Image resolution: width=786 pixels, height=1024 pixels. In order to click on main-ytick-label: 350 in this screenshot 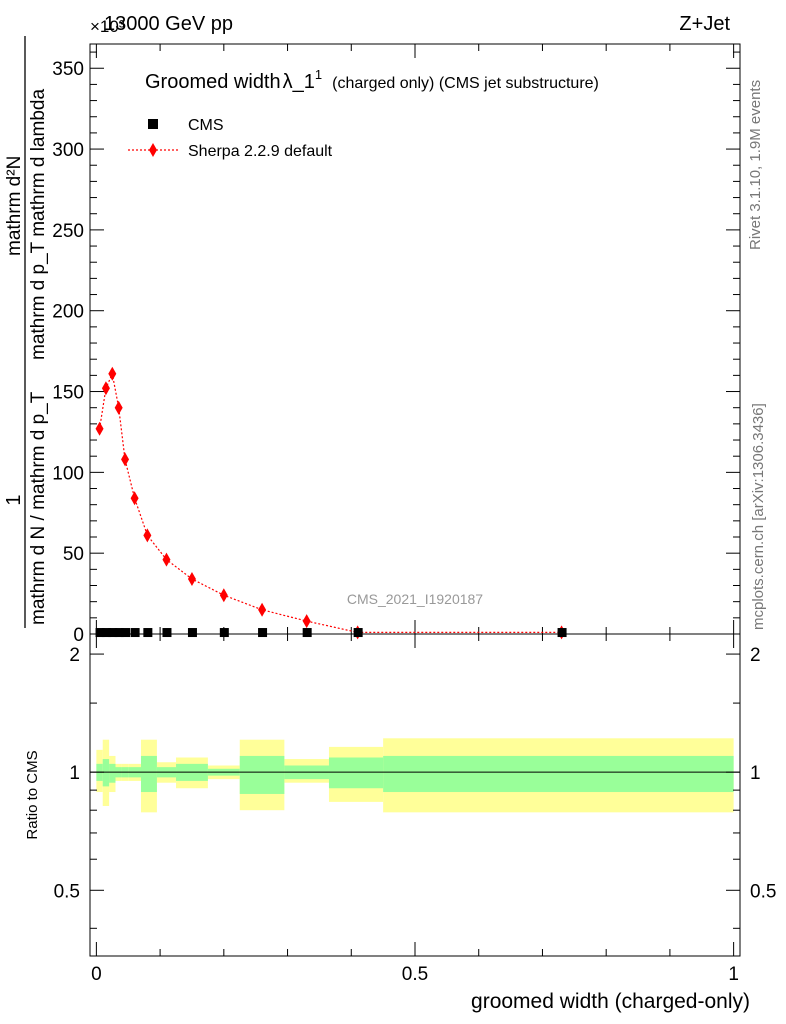, I will do `click(68, 69)`.